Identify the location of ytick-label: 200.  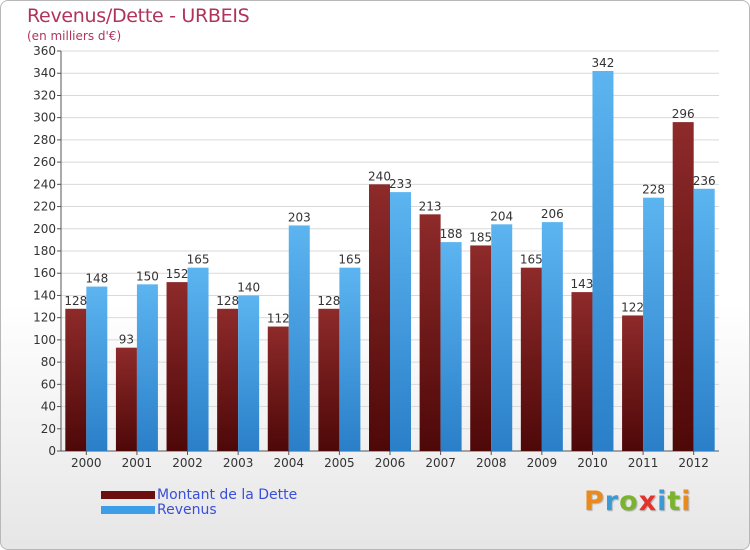
(44, 229).